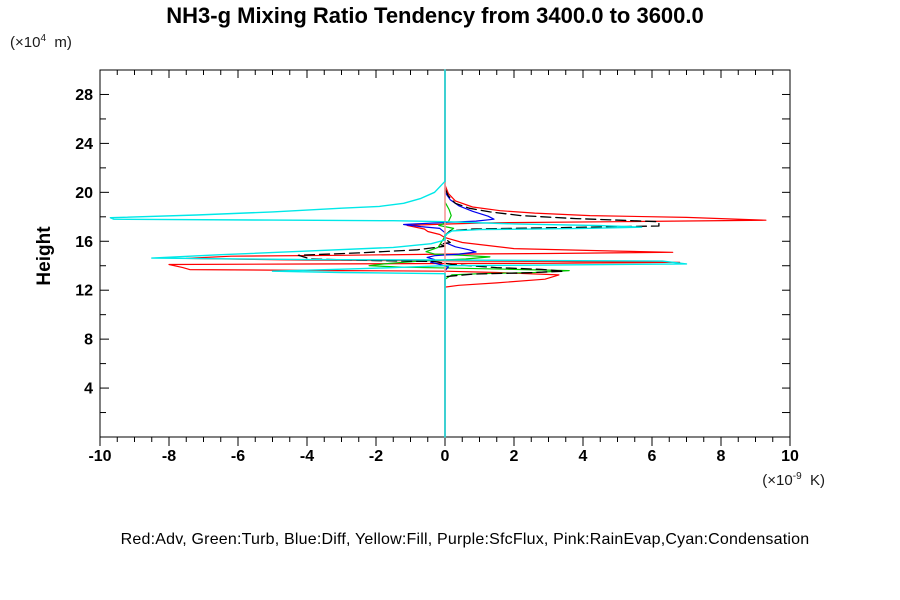 This screenshot has width=900, height=600. Describe the element at coordinates (376, 456) in the screenshot. I see `x-axis-tick-label: -2` at that location.